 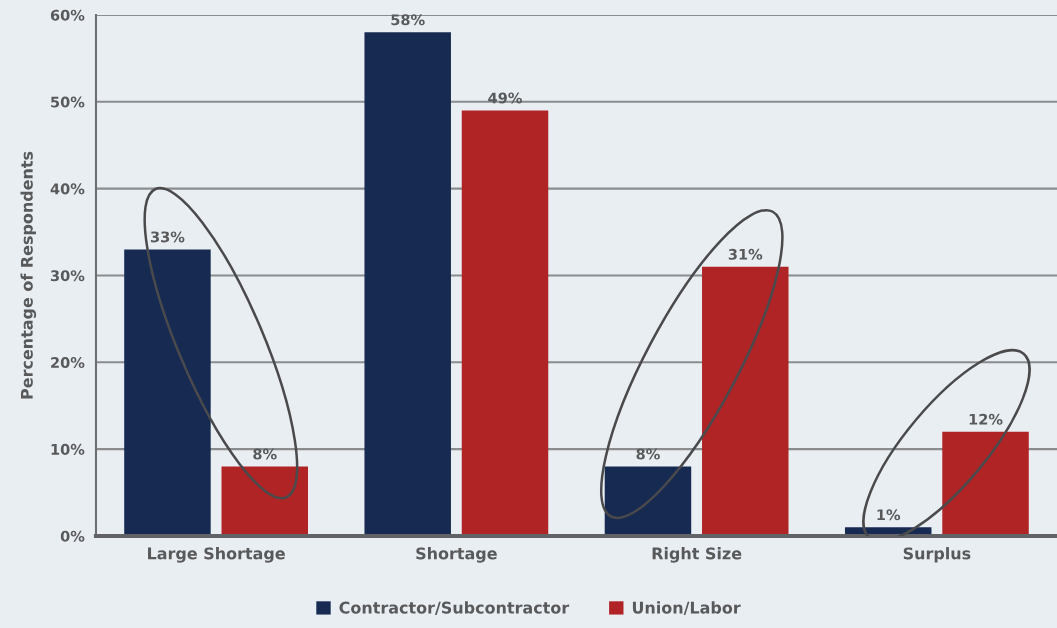 I want to click on data-label: 1%, so click(x=889, y=515).